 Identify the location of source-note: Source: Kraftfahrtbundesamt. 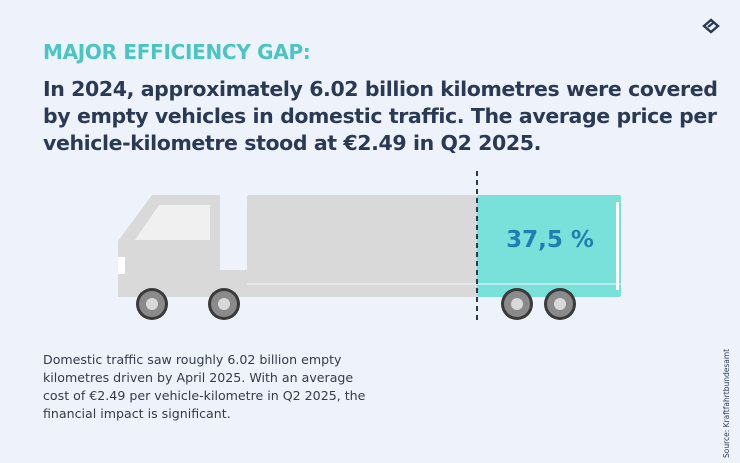
(726, 403).